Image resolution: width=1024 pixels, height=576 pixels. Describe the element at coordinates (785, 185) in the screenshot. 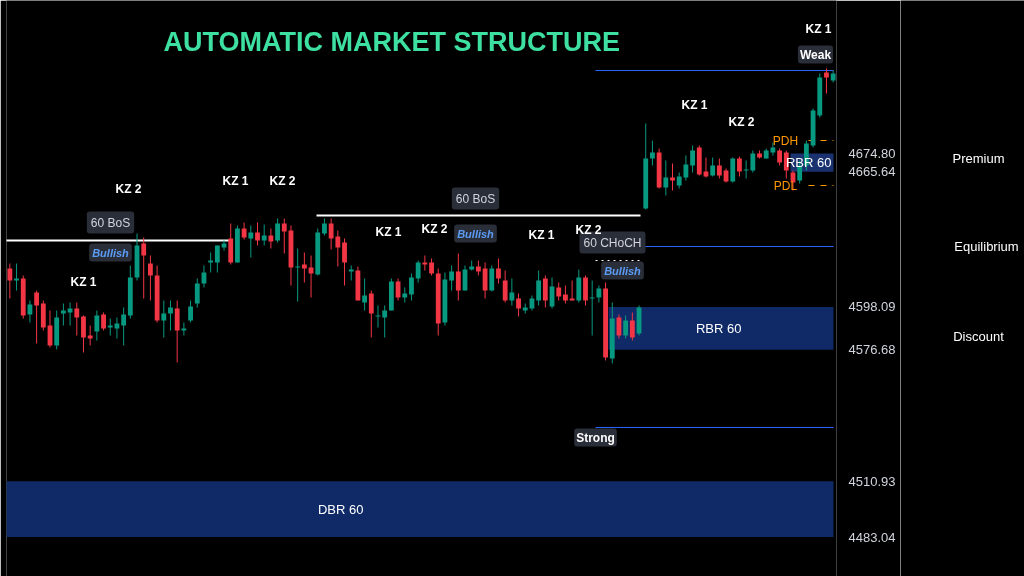

I see `ref-line-label: PDL` at that location.